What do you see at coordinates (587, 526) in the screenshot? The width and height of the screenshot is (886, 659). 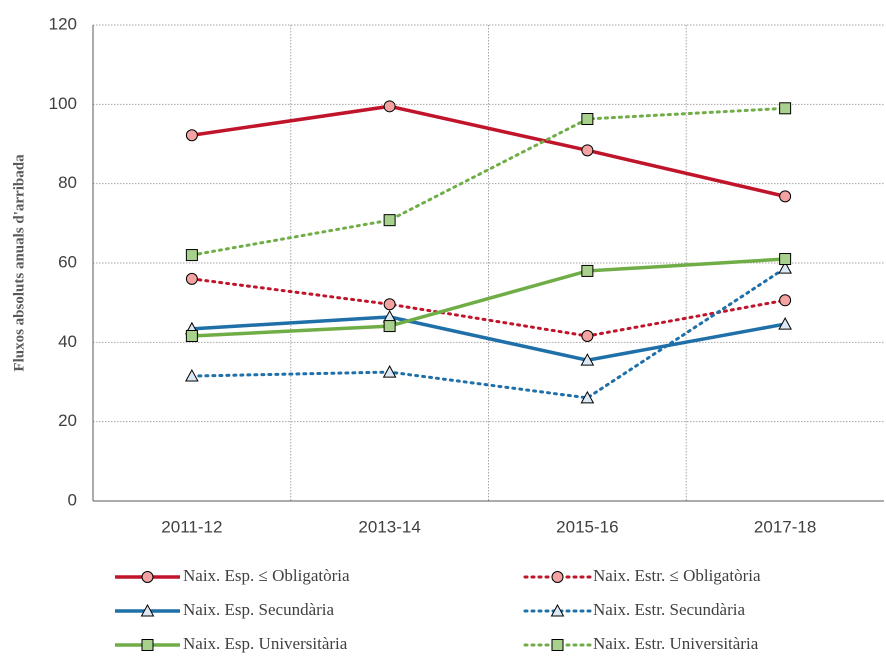 I see `x-tick-label: 2015-16` at bounding box center [587, 526].